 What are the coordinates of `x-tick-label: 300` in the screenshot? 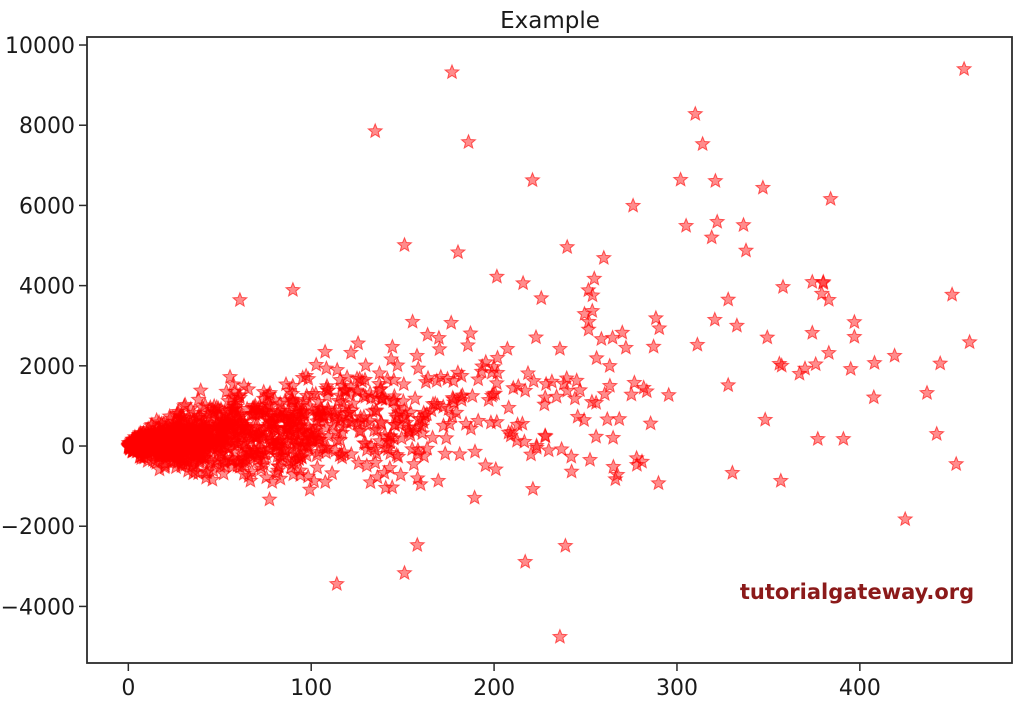 It's located at (677, 688).